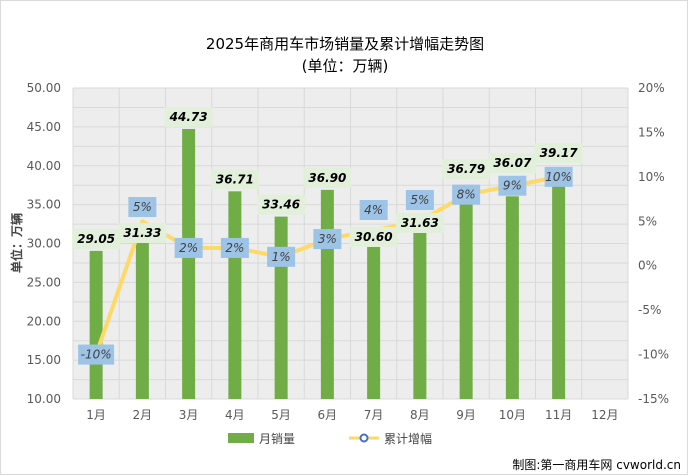 The width and height of the screenshot is (688, 476). I want to click on bar-2月, so click(142, 316).